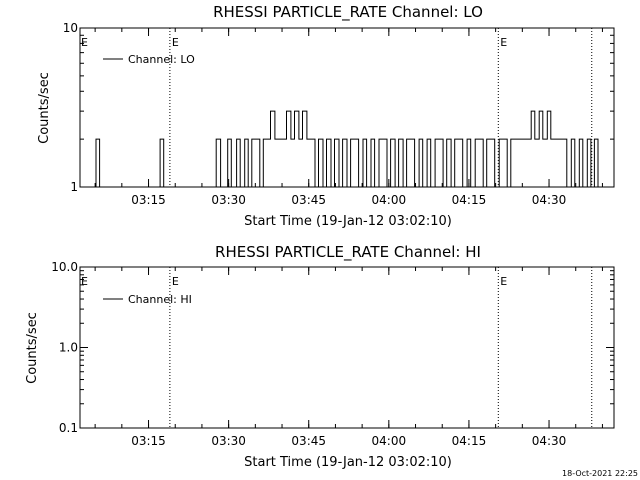  Describe the element at coordinates (68, 348) in the screenshot. I see `y-tick-label: 1.0` at that location.